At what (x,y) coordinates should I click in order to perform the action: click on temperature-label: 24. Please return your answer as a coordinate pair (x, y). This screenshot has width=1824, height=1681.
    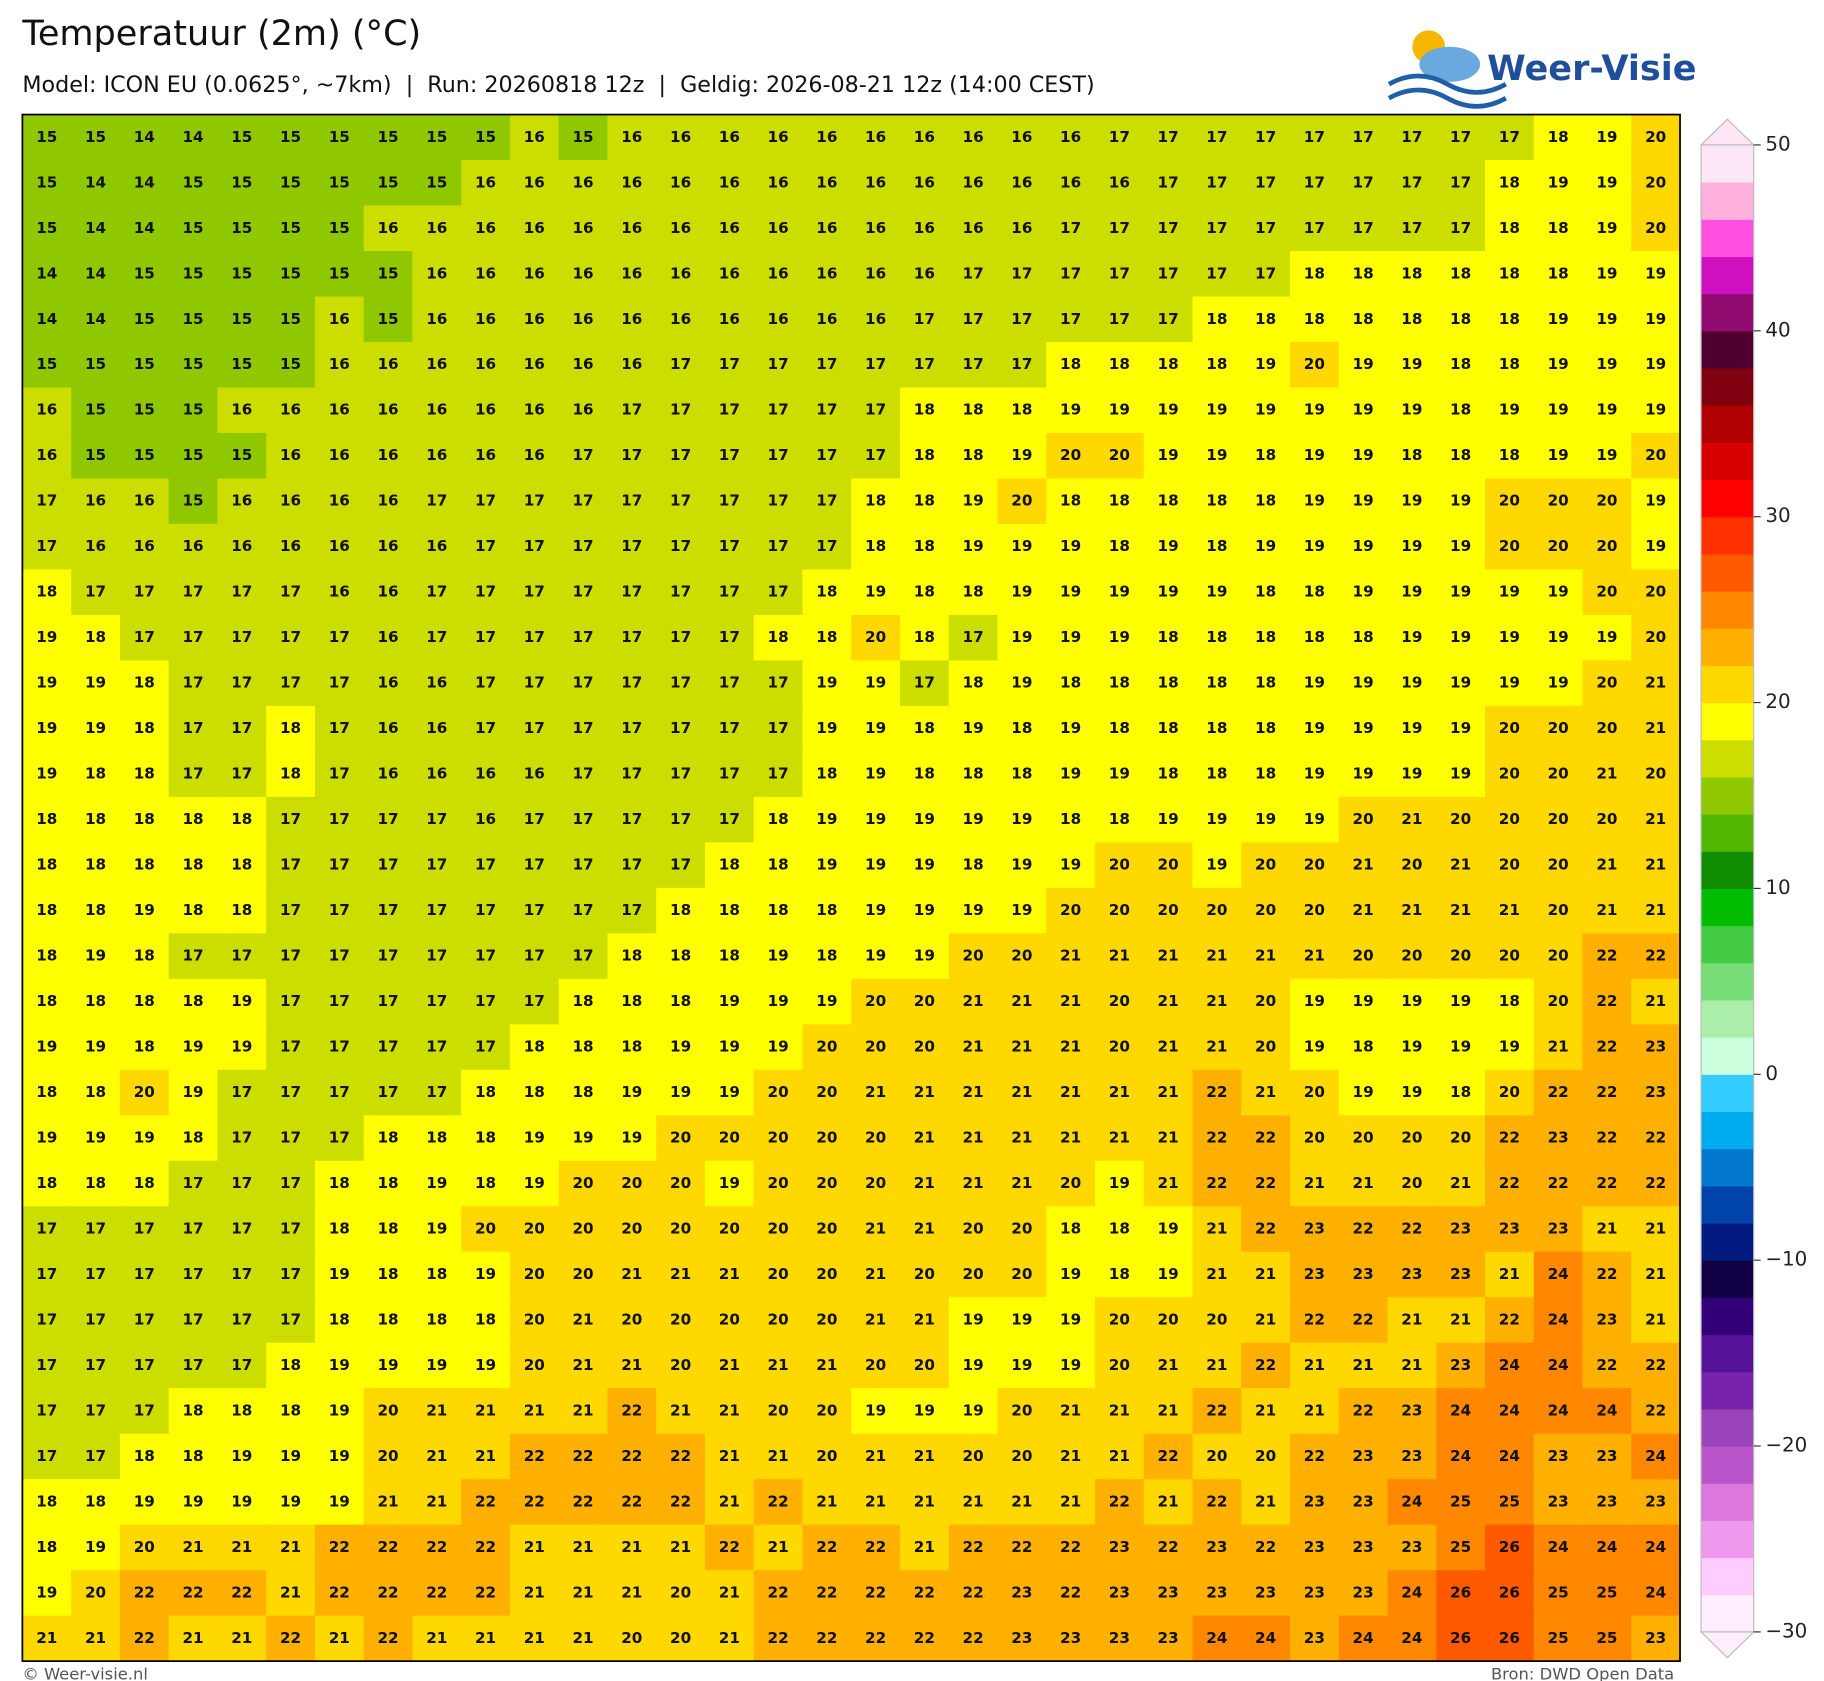
    Looking at the image, I should click on (1509, 1456).